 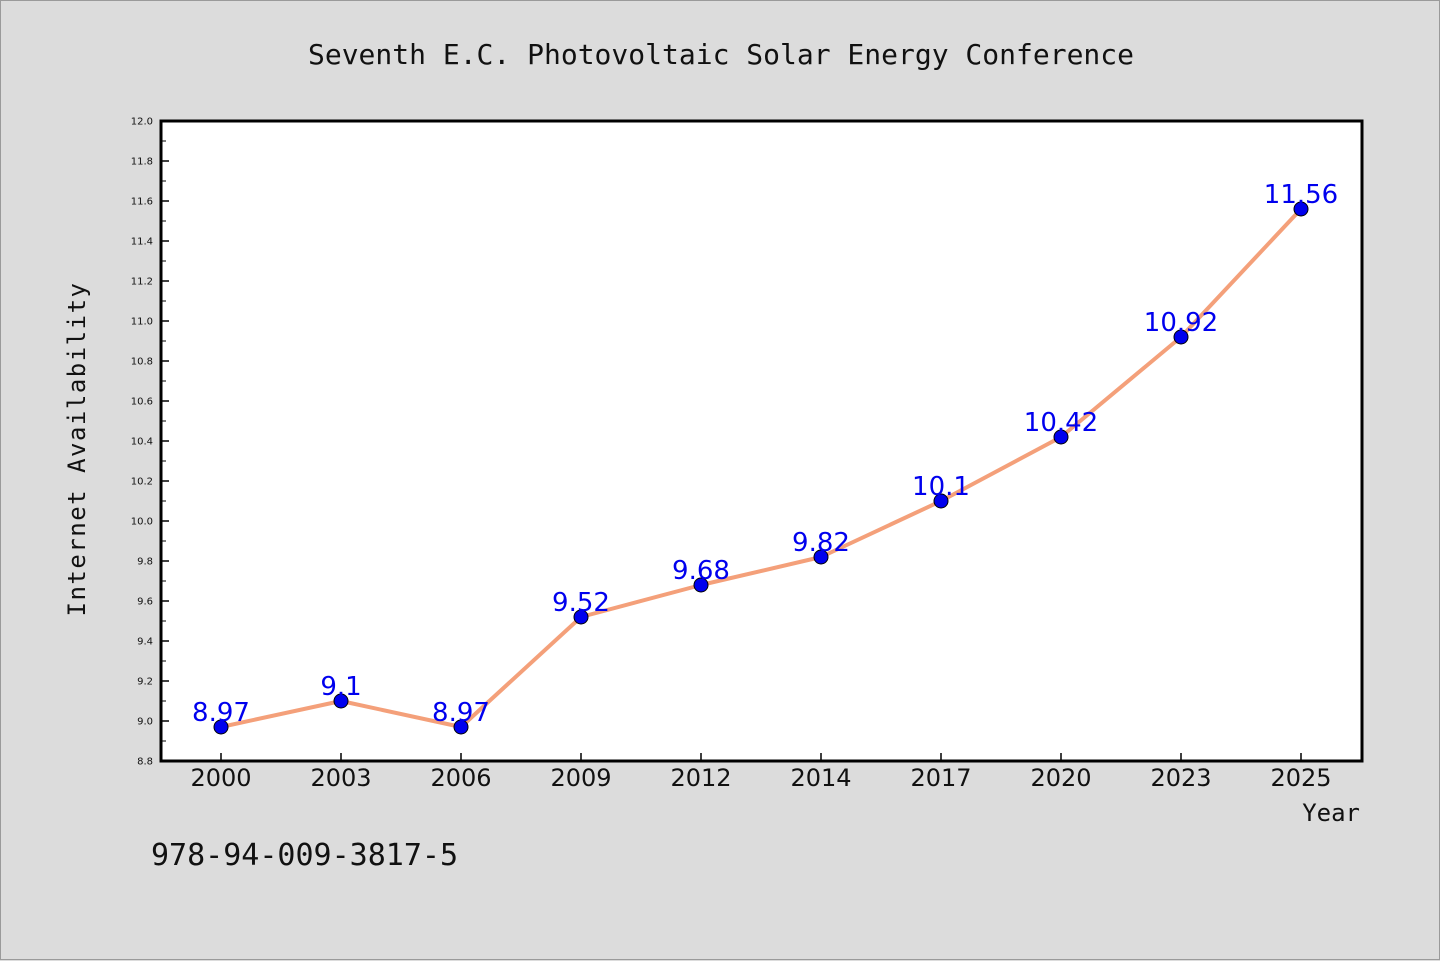 I want to click on isbn-footer: 978-94-009-3817-5, so click(x=304, y=855).